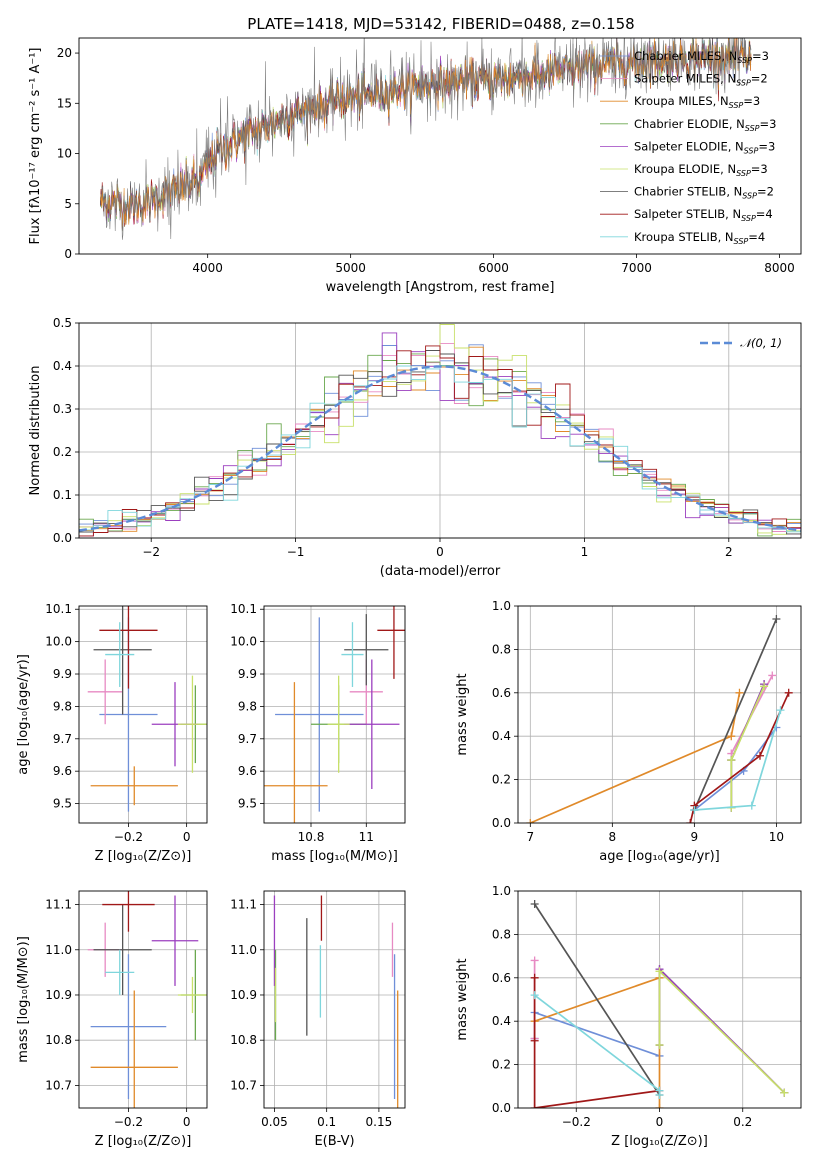 This screenshot has width=819, height=1170. I want to click on y-tick-label: 10.7, so click(243, 1085).